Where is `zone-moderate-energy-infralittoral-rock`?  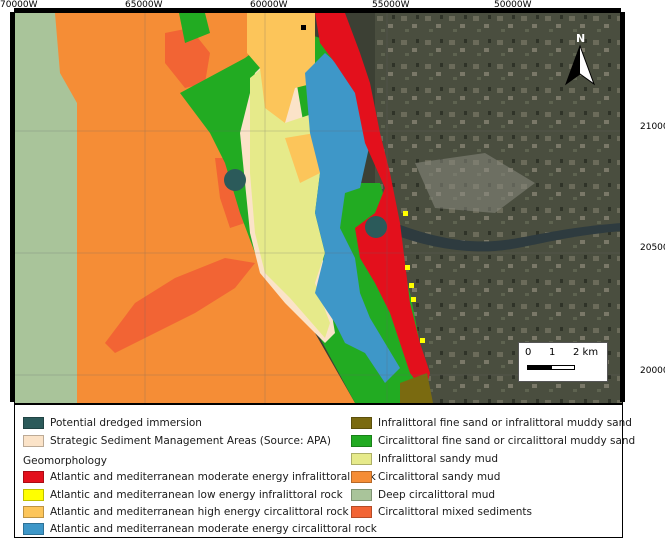
zone-moderate-energy-infralittoral-rock is located at coordinates (372, 203).